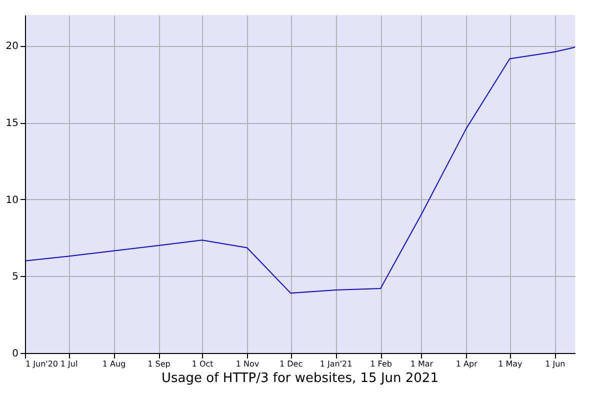 This screenshot has height=400, width=600. What do you see at coordinates (555, 364) in the screenshot?
I see `x-tick-label: 1 Jun` at bounding box center [555, 364].